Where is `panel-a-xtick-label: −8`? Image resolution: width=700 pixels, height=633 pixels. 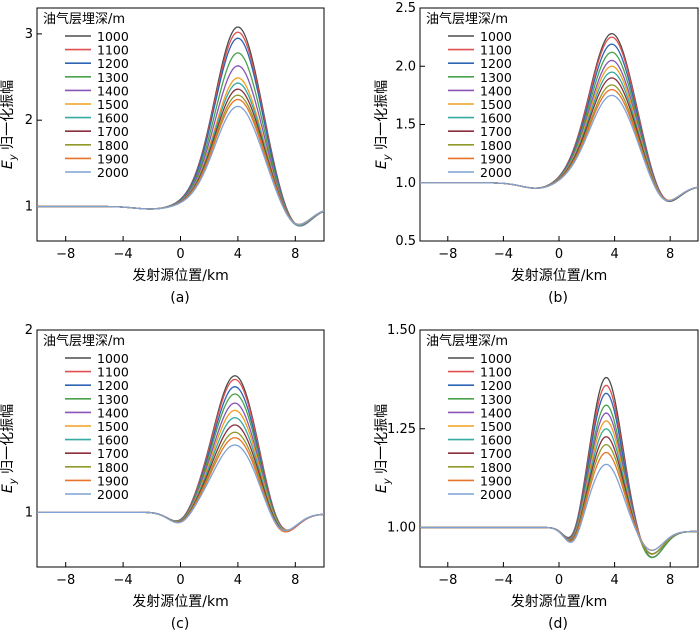
panel-a-xtick-label: −8 is located at coordinates (65, 254).